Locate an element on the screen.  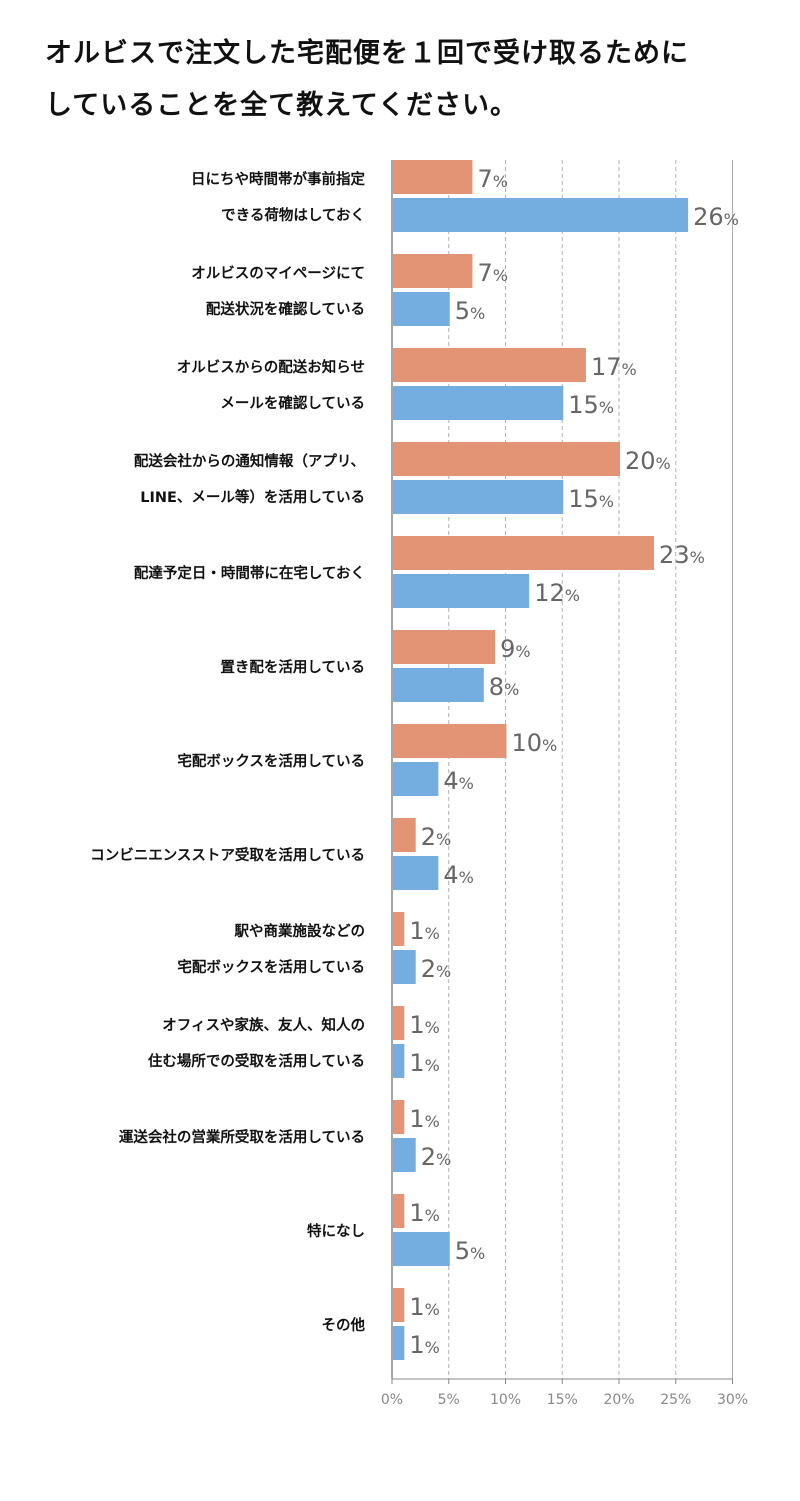
title-line-1: オルビスで注文した宅配便を１回で受け取るために is located at coordinates (367, 53).